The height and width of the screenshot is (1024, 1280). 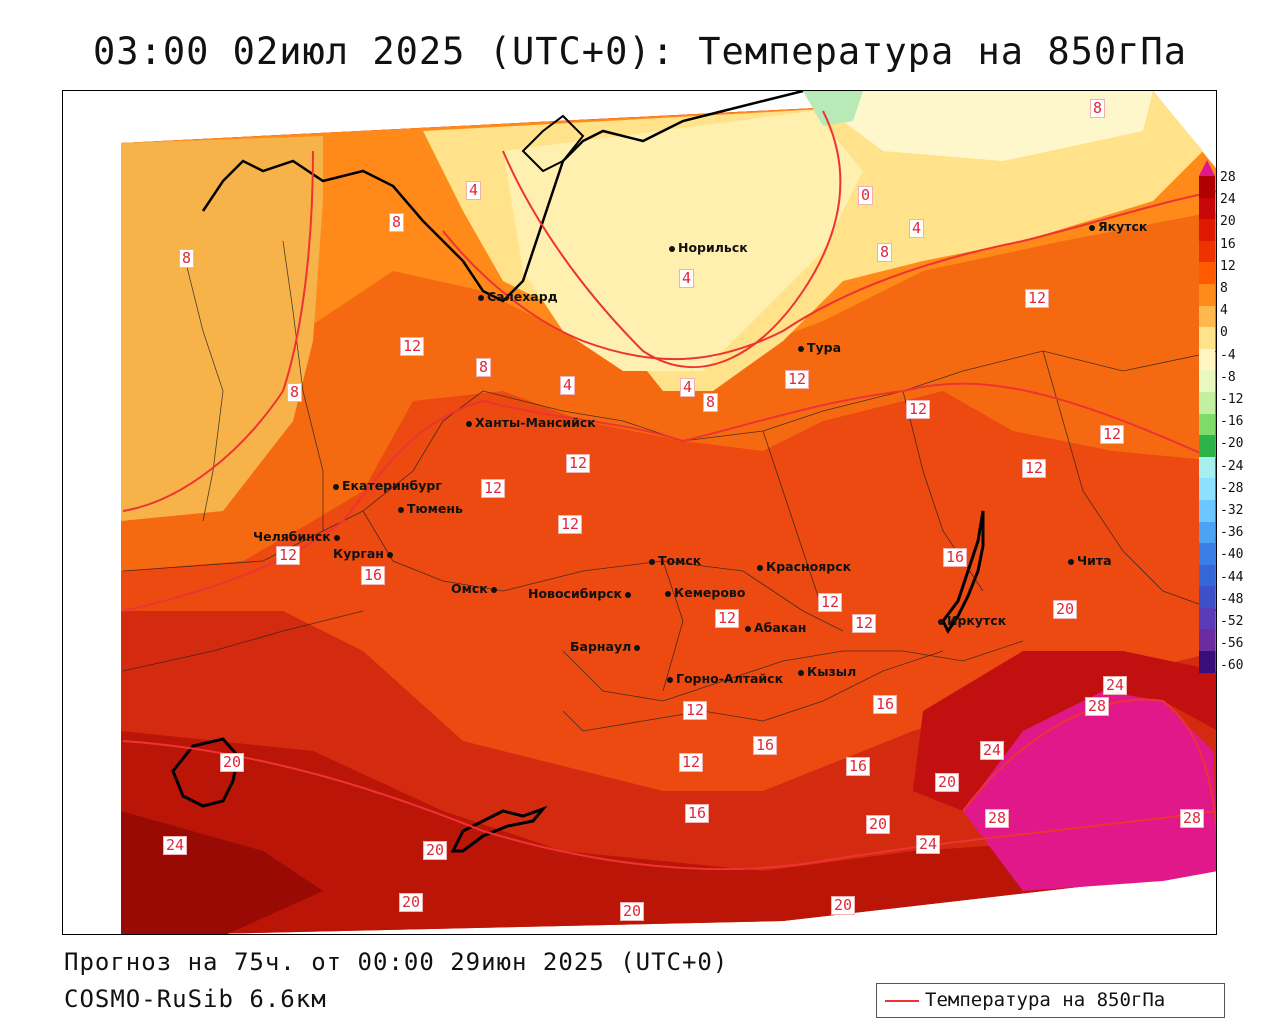 What do you see at coordinates (1224, 311) in the screenshot?
I see `scale-tick-label: 4` at bounding box center [1224, 311].